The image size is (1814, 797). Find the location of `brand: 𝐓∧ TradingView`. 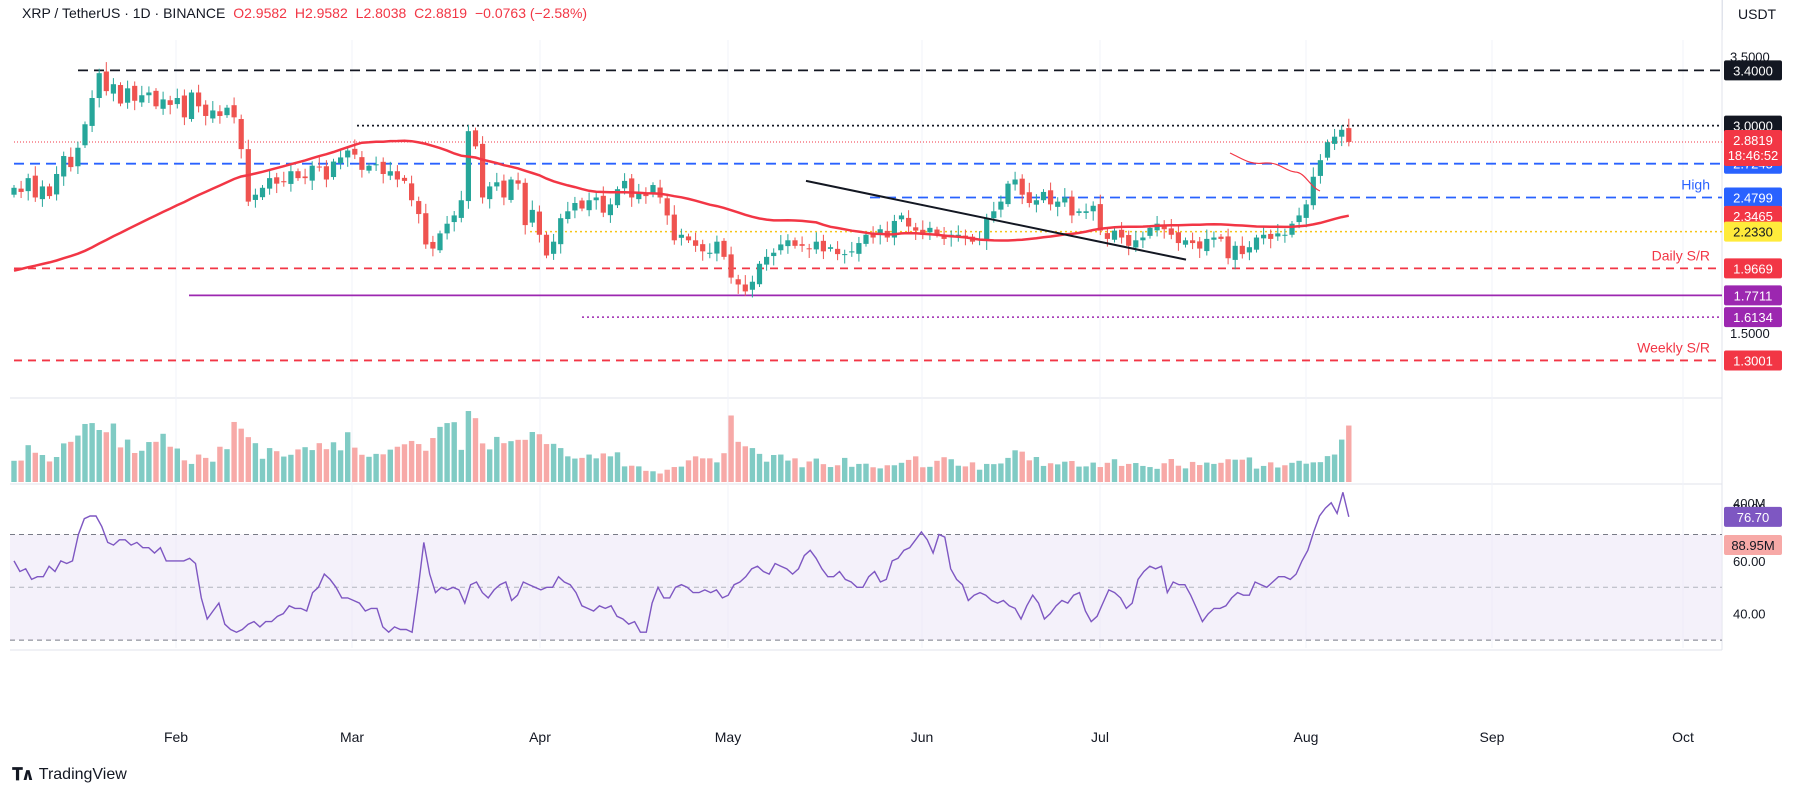

brand: 𝐓∧ TradingView is located at coordinates (69, 775).